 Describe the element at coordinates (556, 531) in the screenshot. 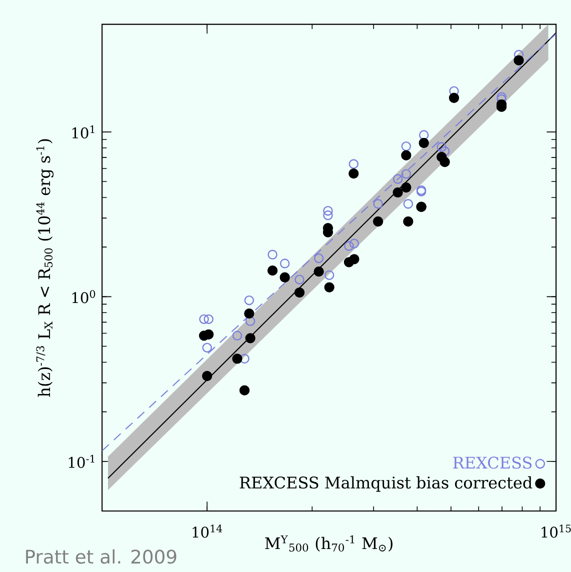

I see `x-tick-label: 10$^{15}$` at that location.